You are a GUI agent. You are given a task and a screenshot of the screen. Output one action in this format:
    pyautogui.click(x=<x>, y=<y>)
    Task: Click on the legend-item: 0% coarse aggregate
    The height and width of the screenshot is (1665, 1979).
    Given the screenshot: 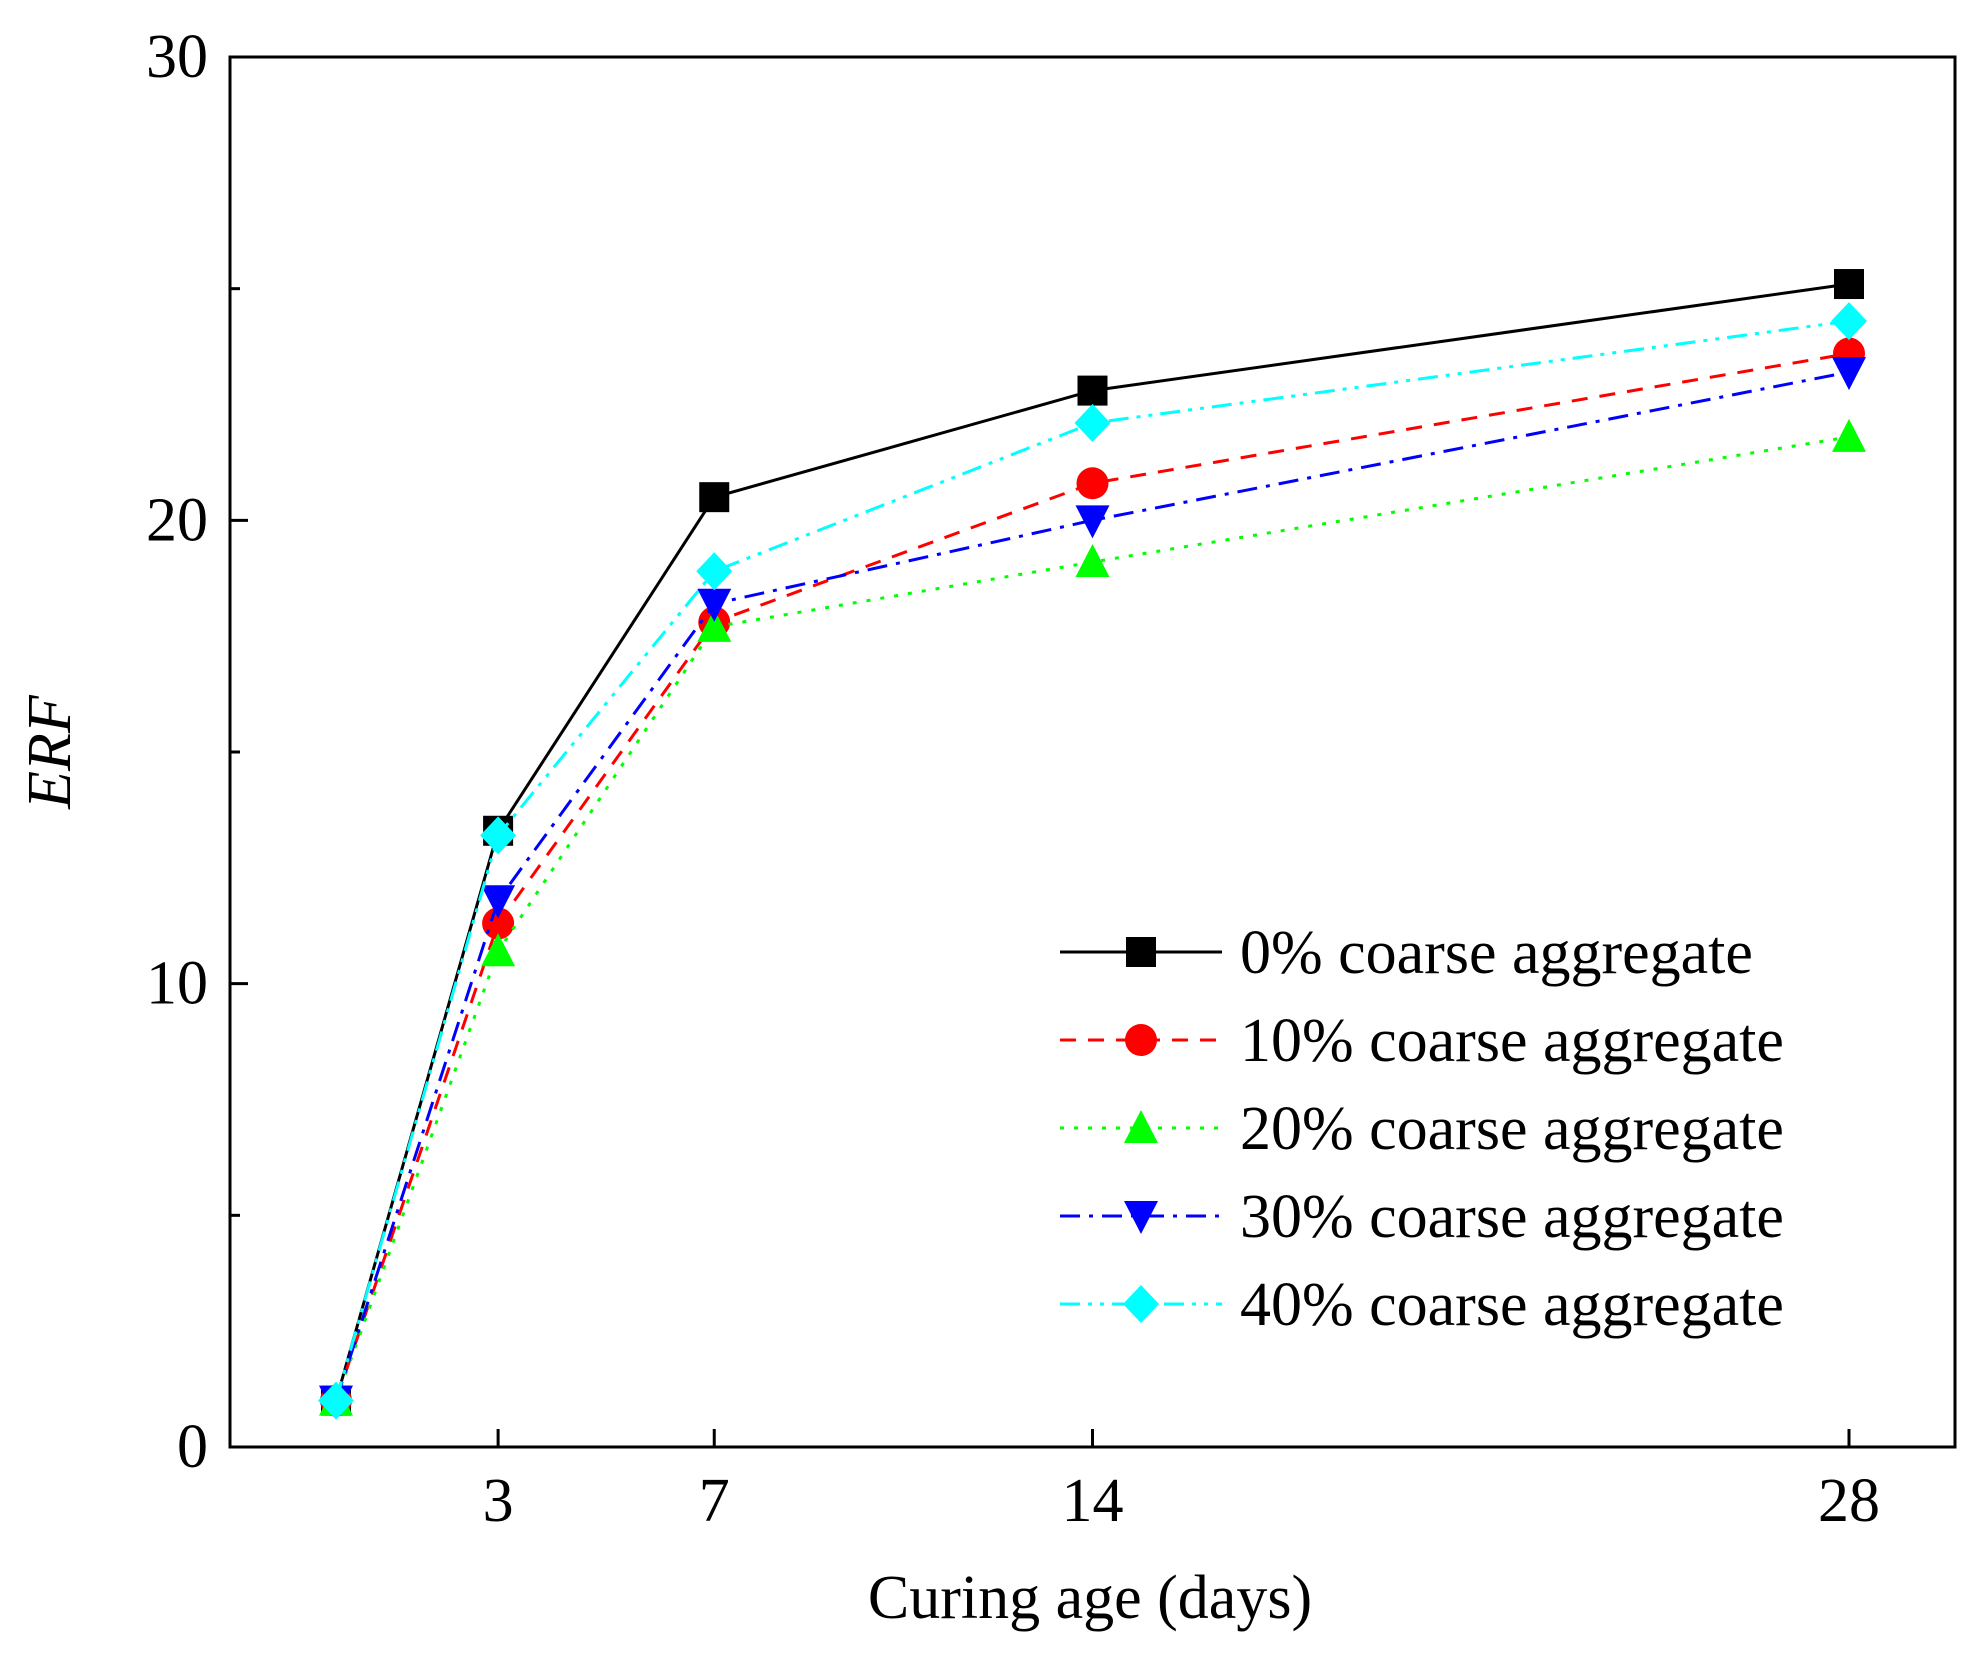 What is the action you would take?
    pyautogui.click(x=1406, y=953)
    